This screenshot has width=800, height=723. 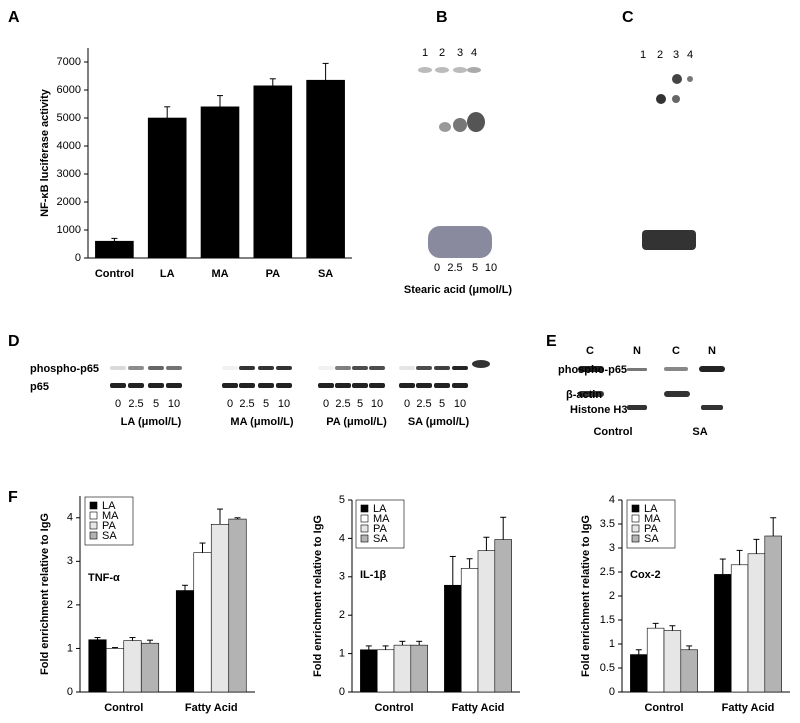 What do you see at coordinates (607, 668) in the screenshot?
I see `y-tick-label: 0.5` at bounding box center [607, 668].